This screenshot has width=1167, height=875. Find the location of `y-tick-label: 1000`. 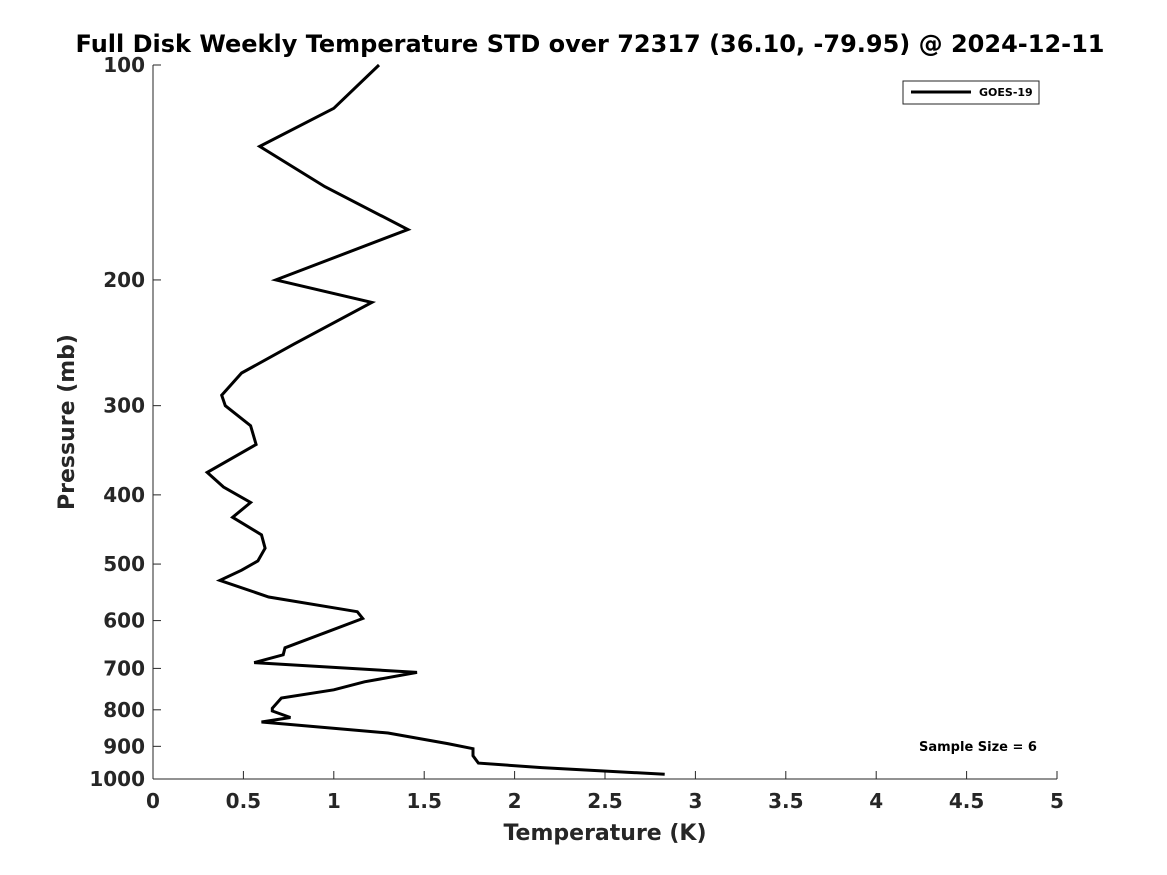

y-tick-label: 1000 is located at coordinates (117, 779).